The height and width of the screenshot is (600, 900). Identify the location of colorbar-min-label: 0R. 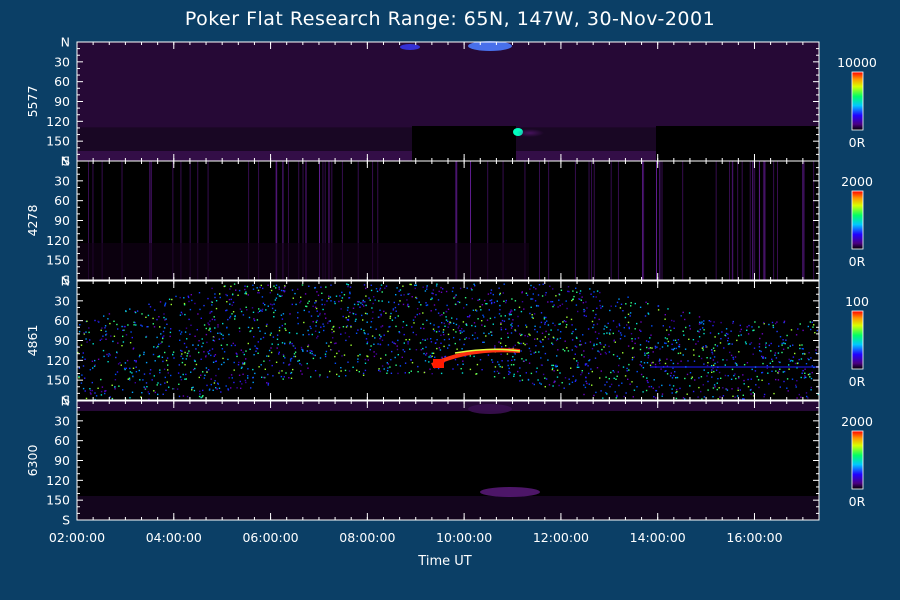
(857, 381).